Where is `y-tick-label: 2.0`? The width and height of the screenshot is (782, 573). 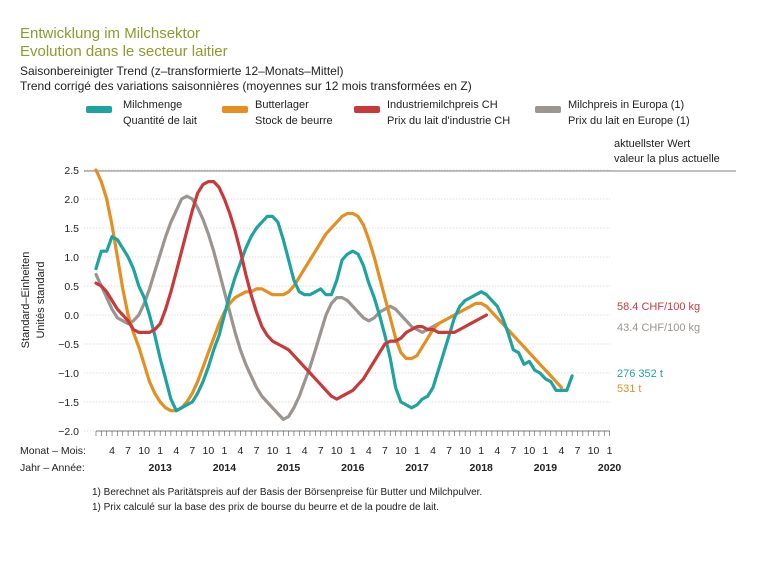 y-tick-label: 2.0 is located at coordinates (71, 200).